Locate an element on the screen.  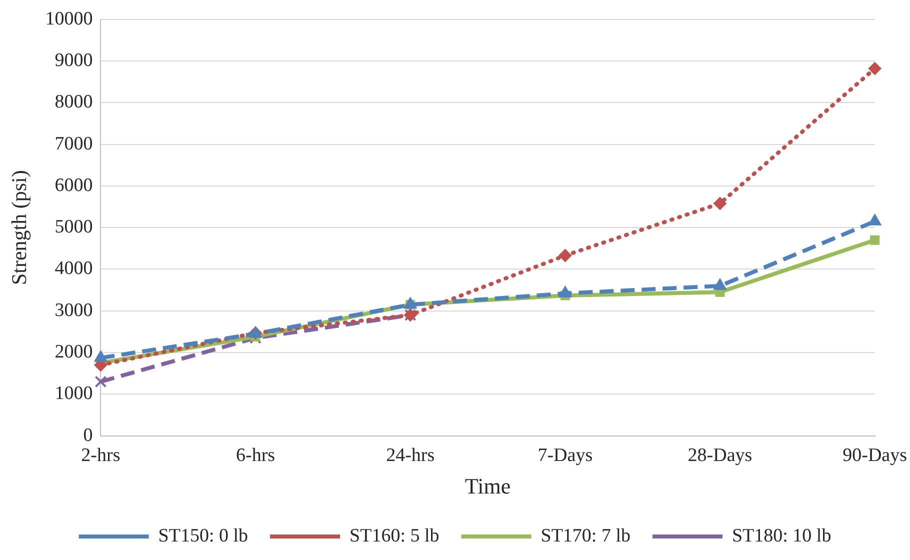
x-tick-label: 90-Days is located at coordinates (875, 455).